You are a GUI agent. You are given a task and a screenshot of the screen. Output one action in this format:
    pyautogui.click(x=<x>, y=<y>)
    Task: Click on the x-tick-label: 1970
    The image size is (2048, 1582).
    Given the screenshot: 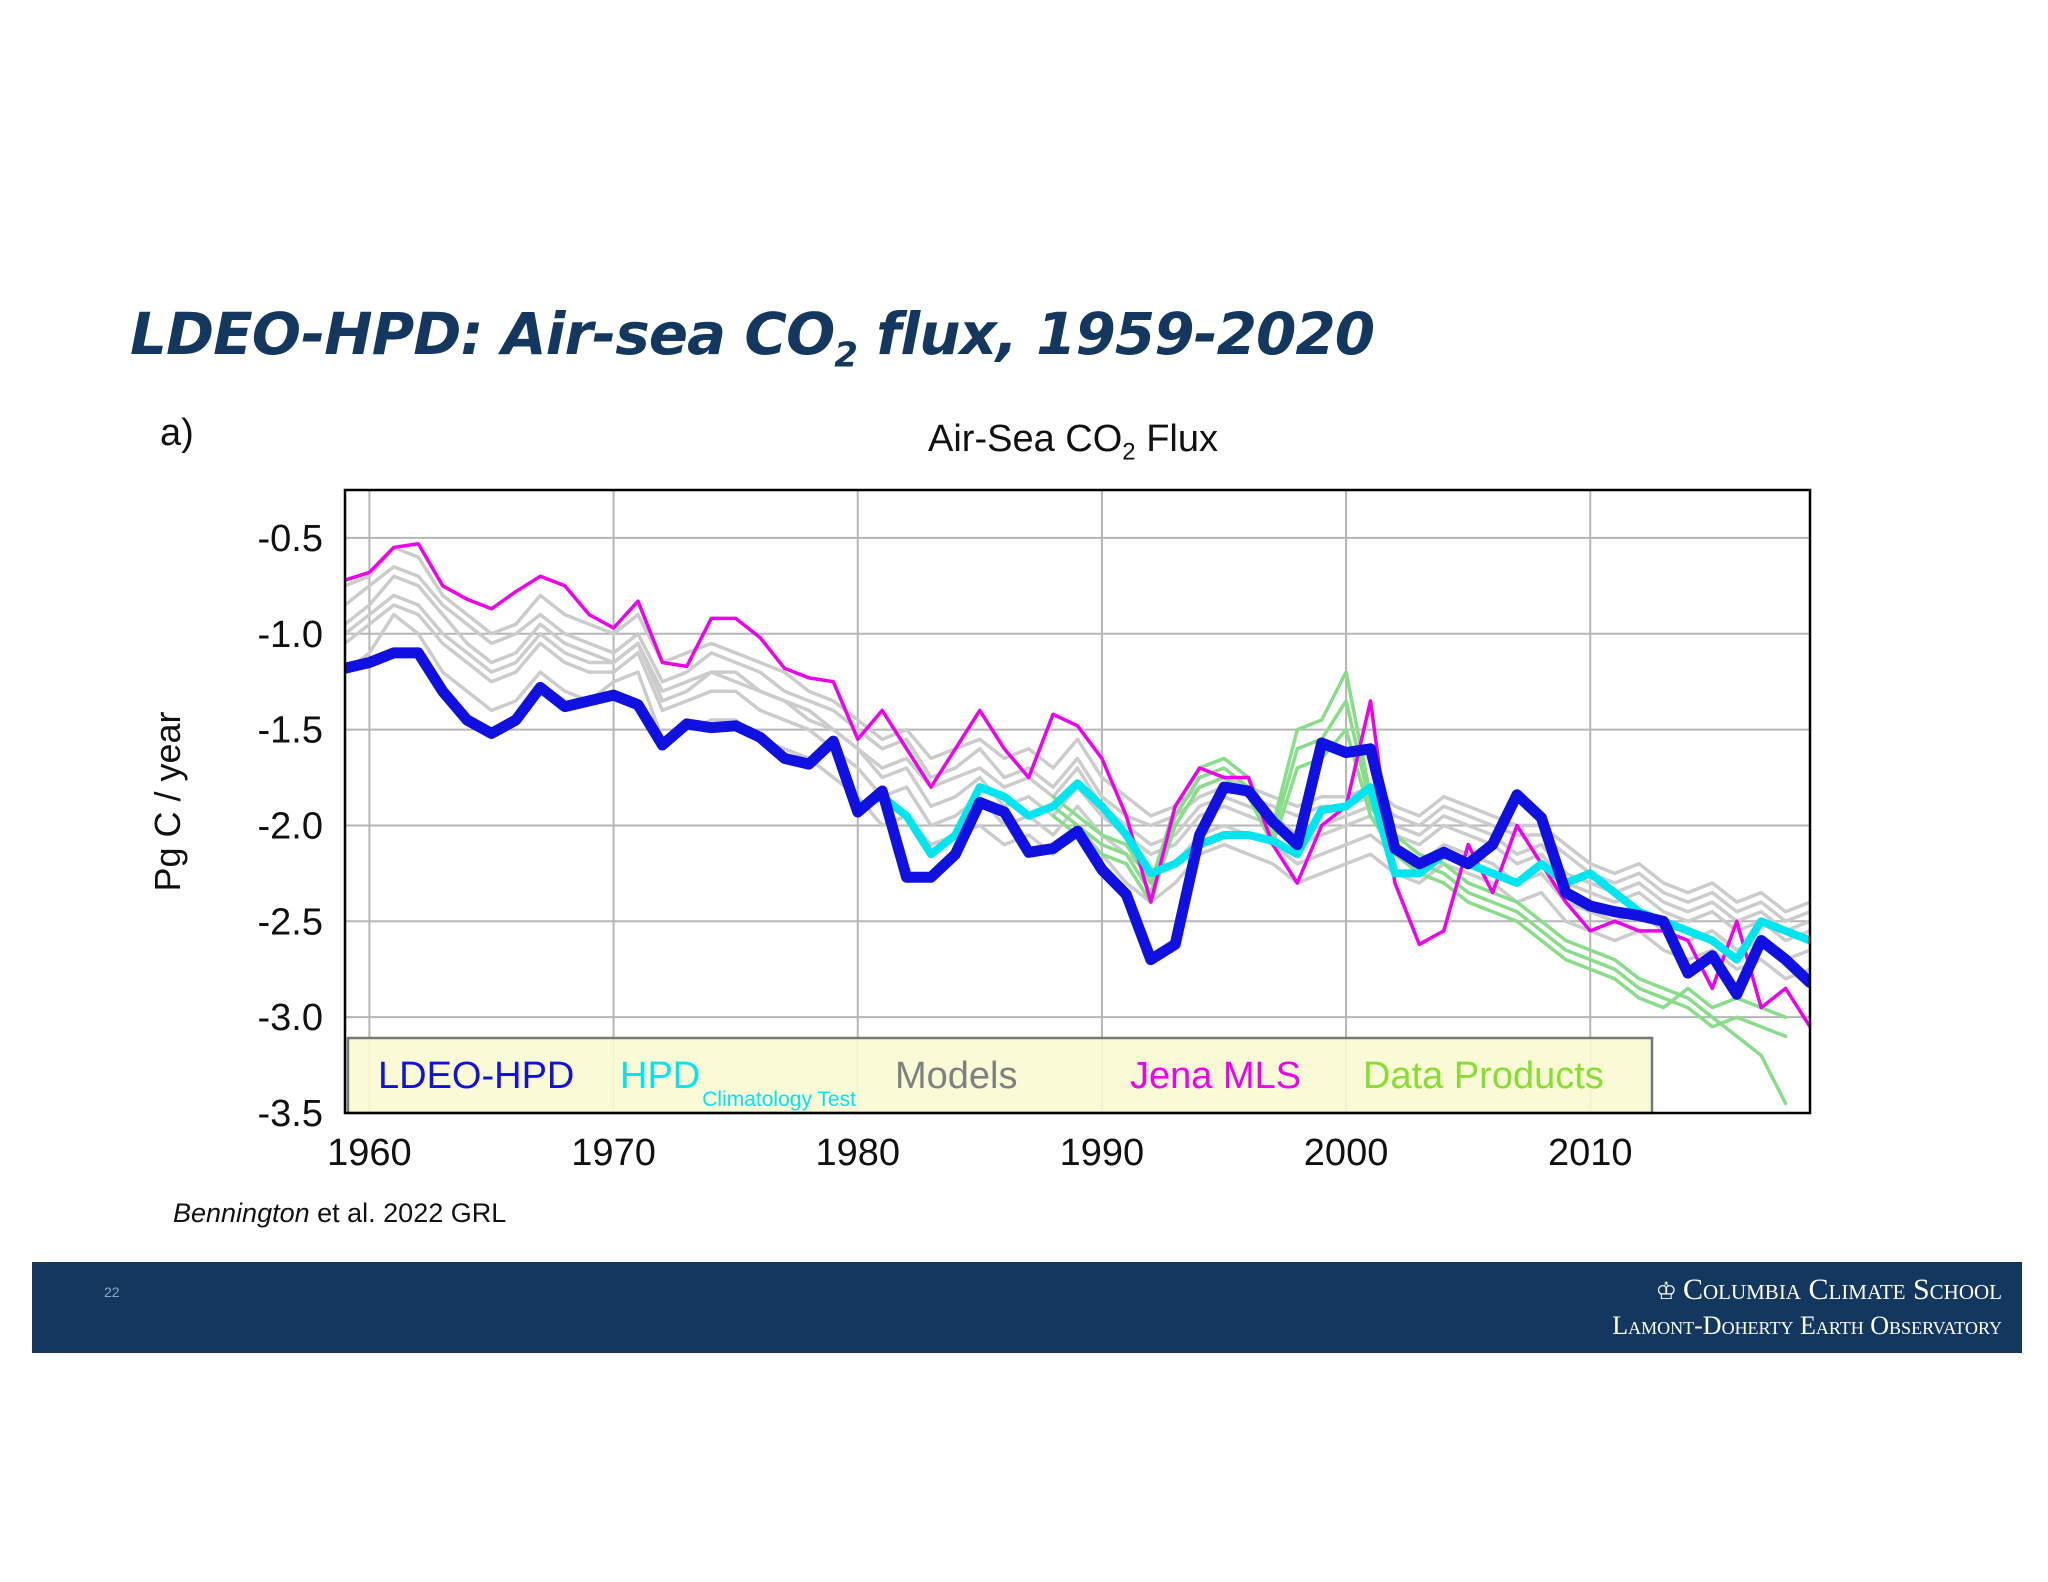 What is the action you would take?
    pyautogui.click(x=613, y=1153)
    